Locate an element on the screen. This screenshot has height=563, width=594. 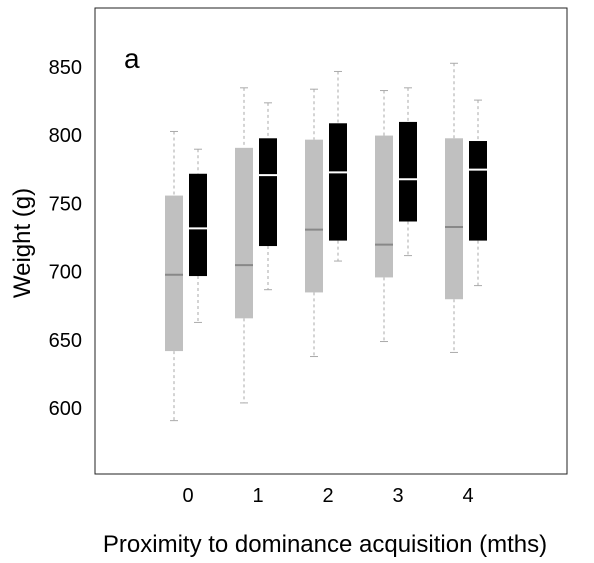
y-tick-label-850: 850 is located at coordinates (65, 68).